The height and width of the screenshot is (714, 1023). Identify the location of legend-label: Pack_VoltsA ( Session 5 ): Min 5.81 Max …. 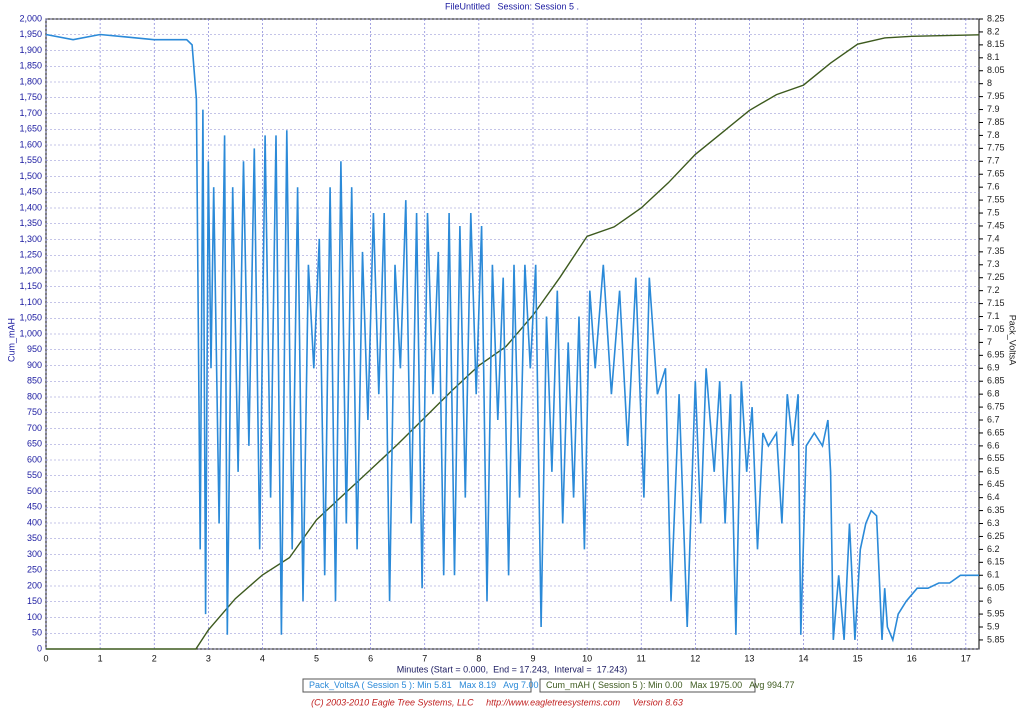
(423, 685).